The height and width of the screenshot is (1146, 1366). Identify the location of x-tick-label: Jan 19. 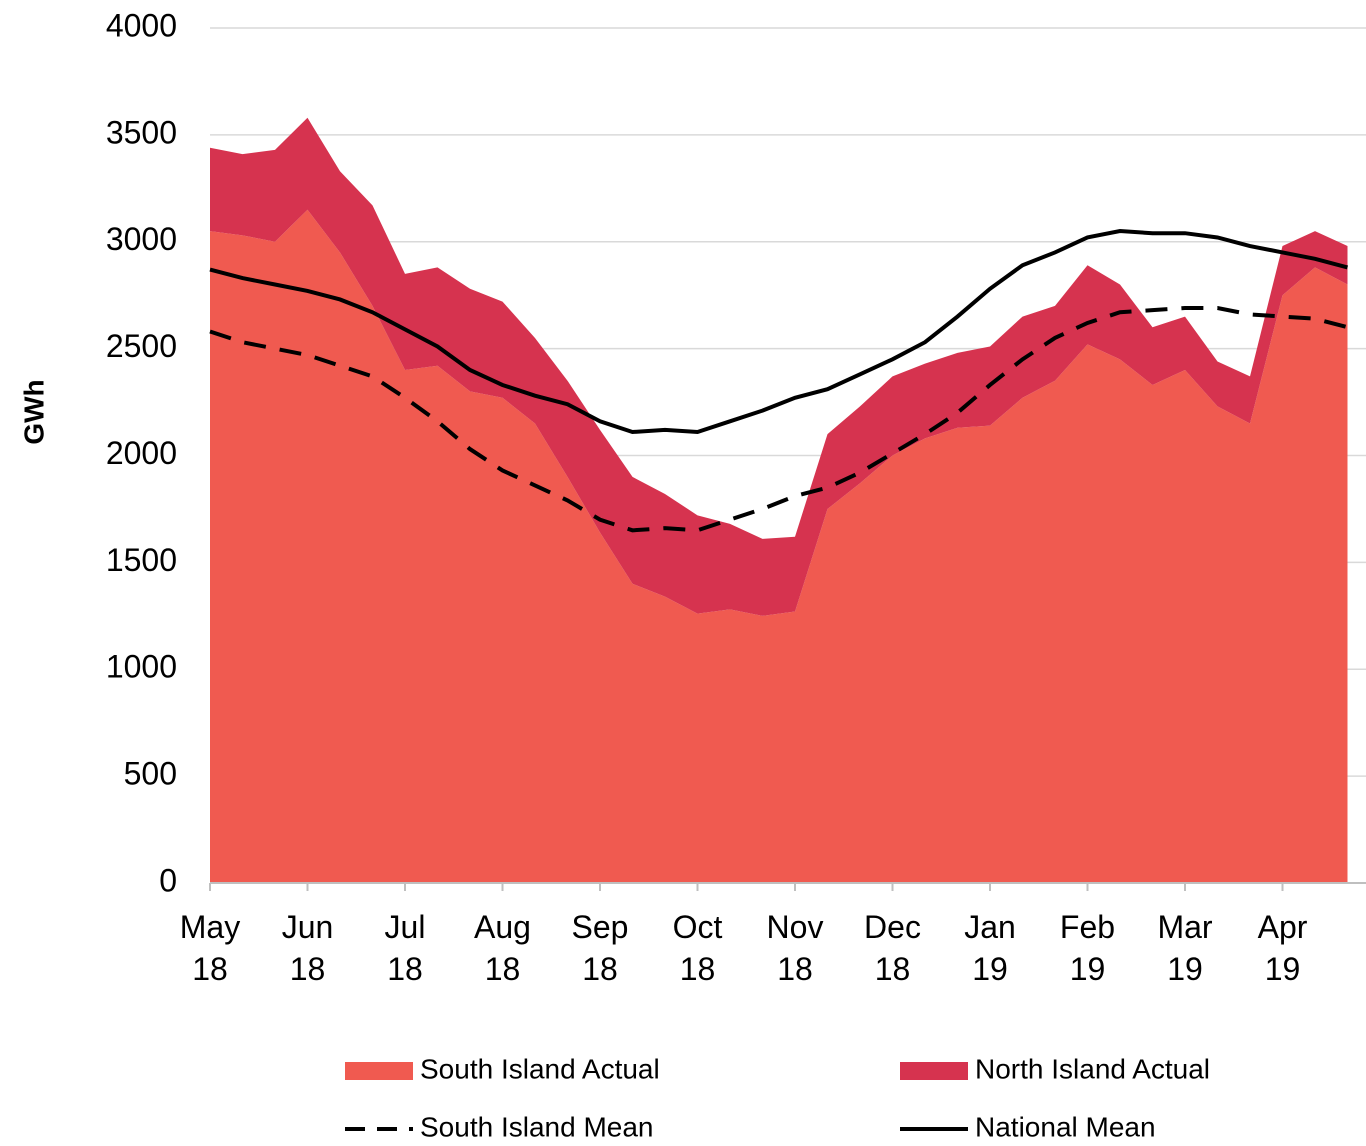
(990, 948).